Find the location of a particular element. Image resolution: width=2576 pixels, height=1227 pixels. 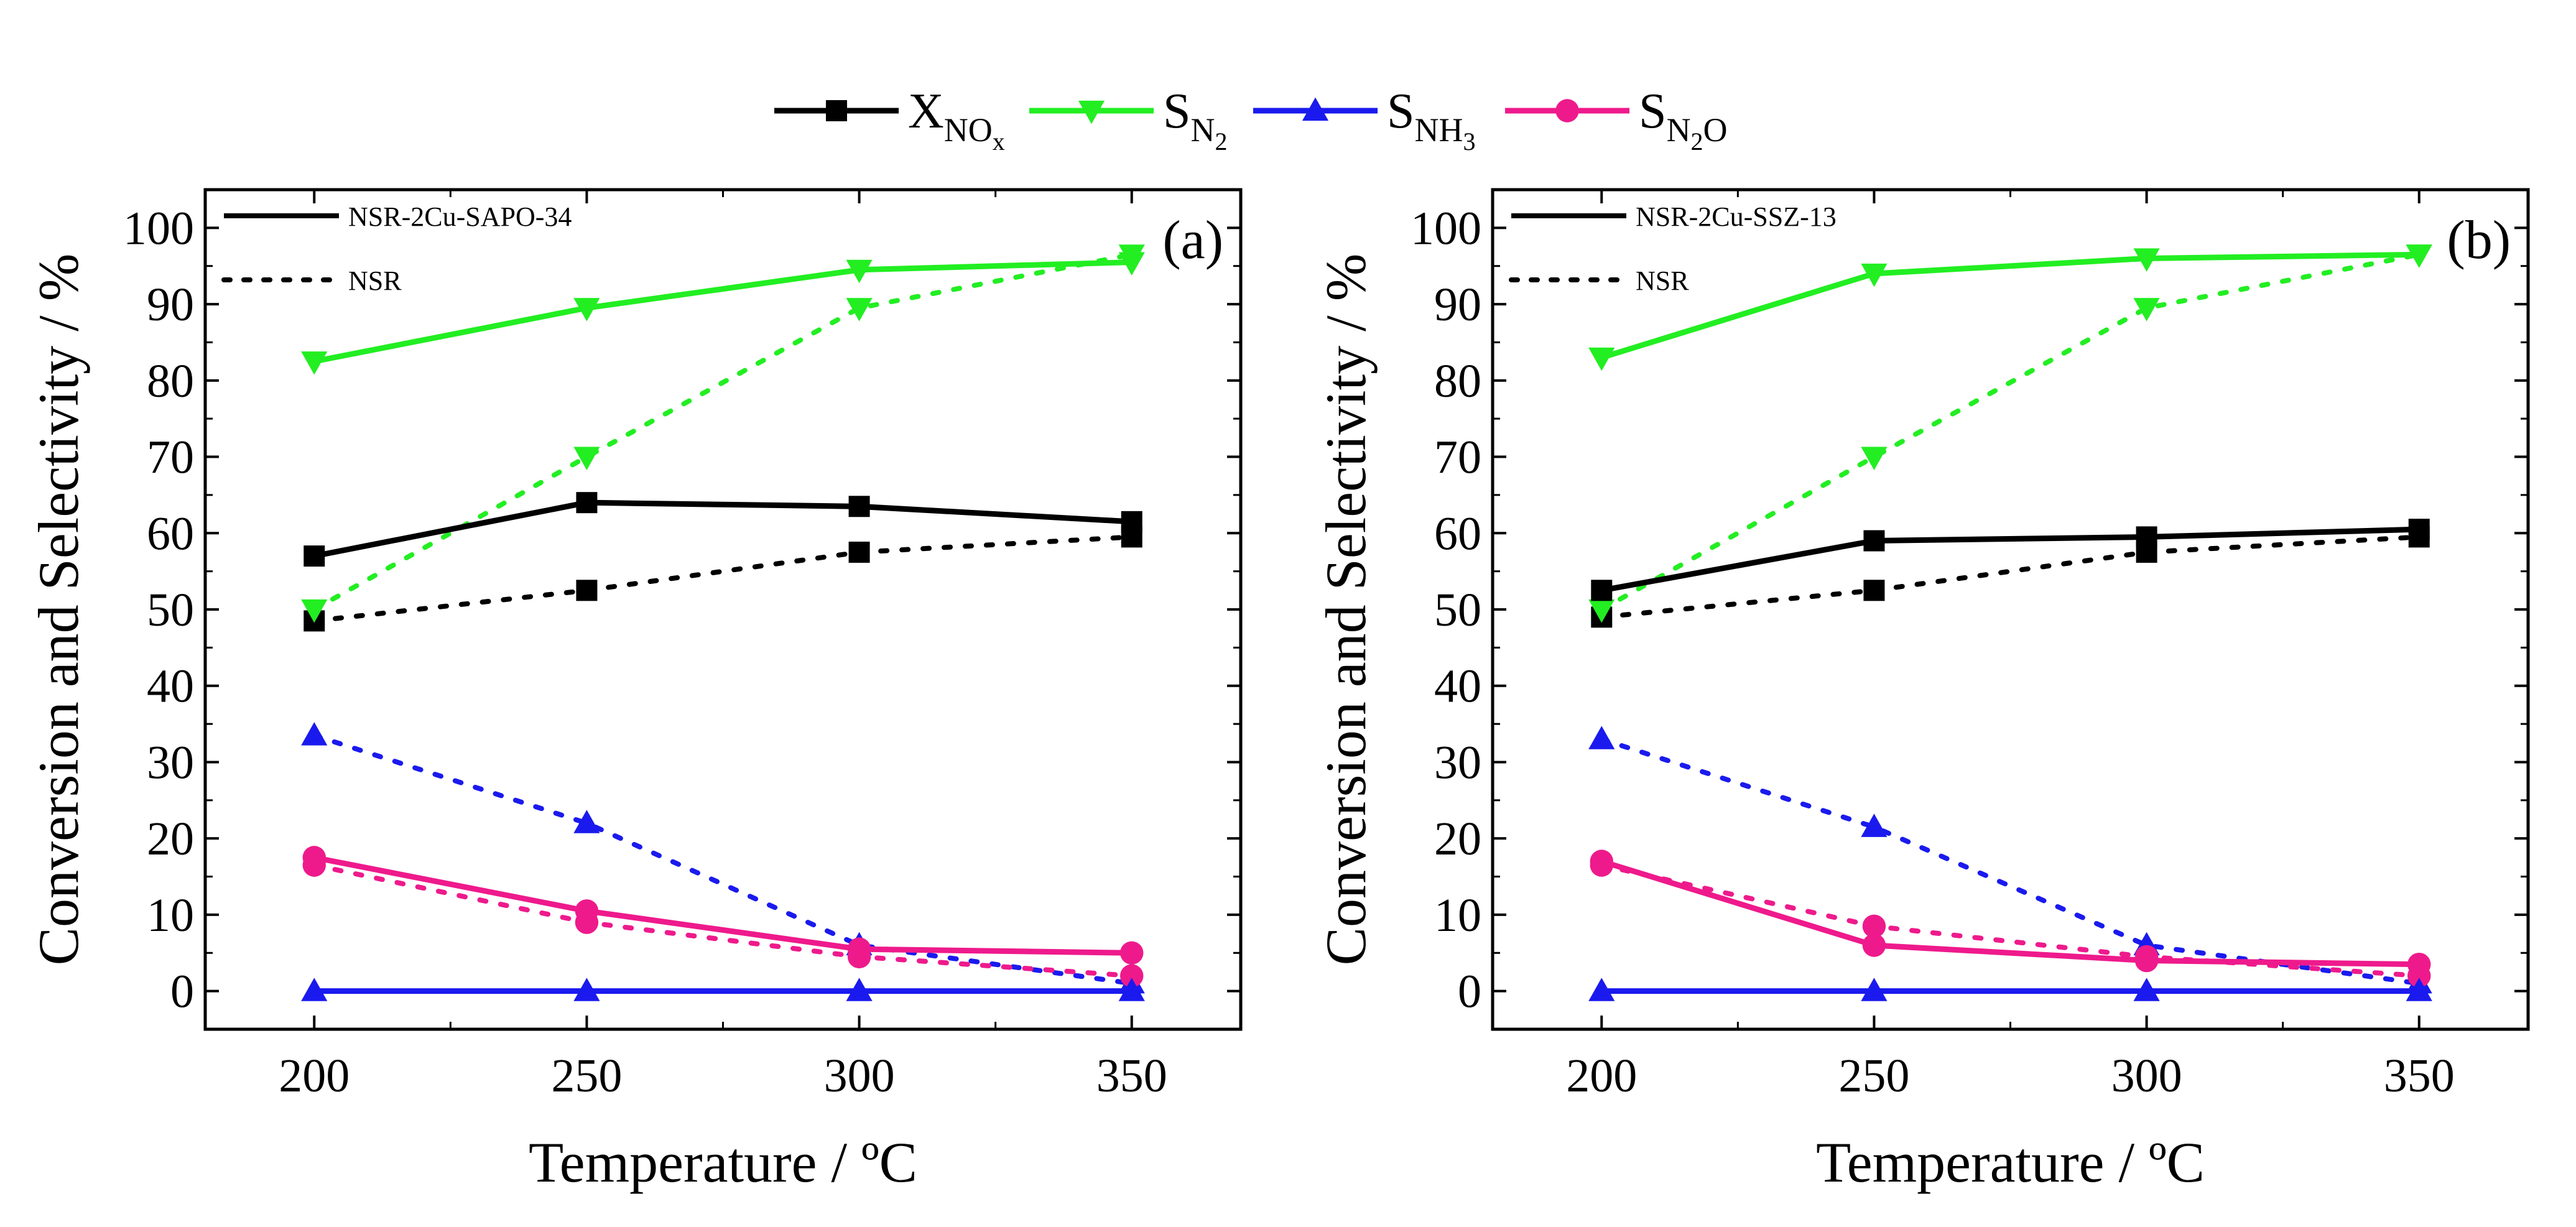

y-tick-label: 80 is located at coordinates (171, 381).